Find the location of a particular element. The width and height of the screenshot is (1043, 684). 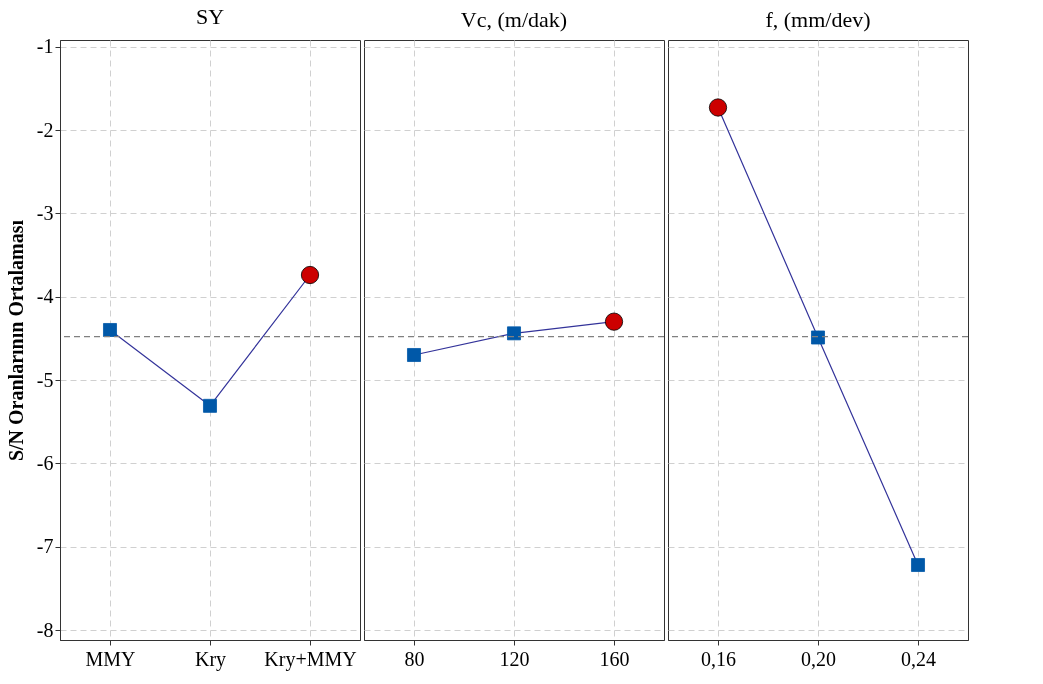

x-tick-label: Kry+MMY is located at coordinates (310, 659).